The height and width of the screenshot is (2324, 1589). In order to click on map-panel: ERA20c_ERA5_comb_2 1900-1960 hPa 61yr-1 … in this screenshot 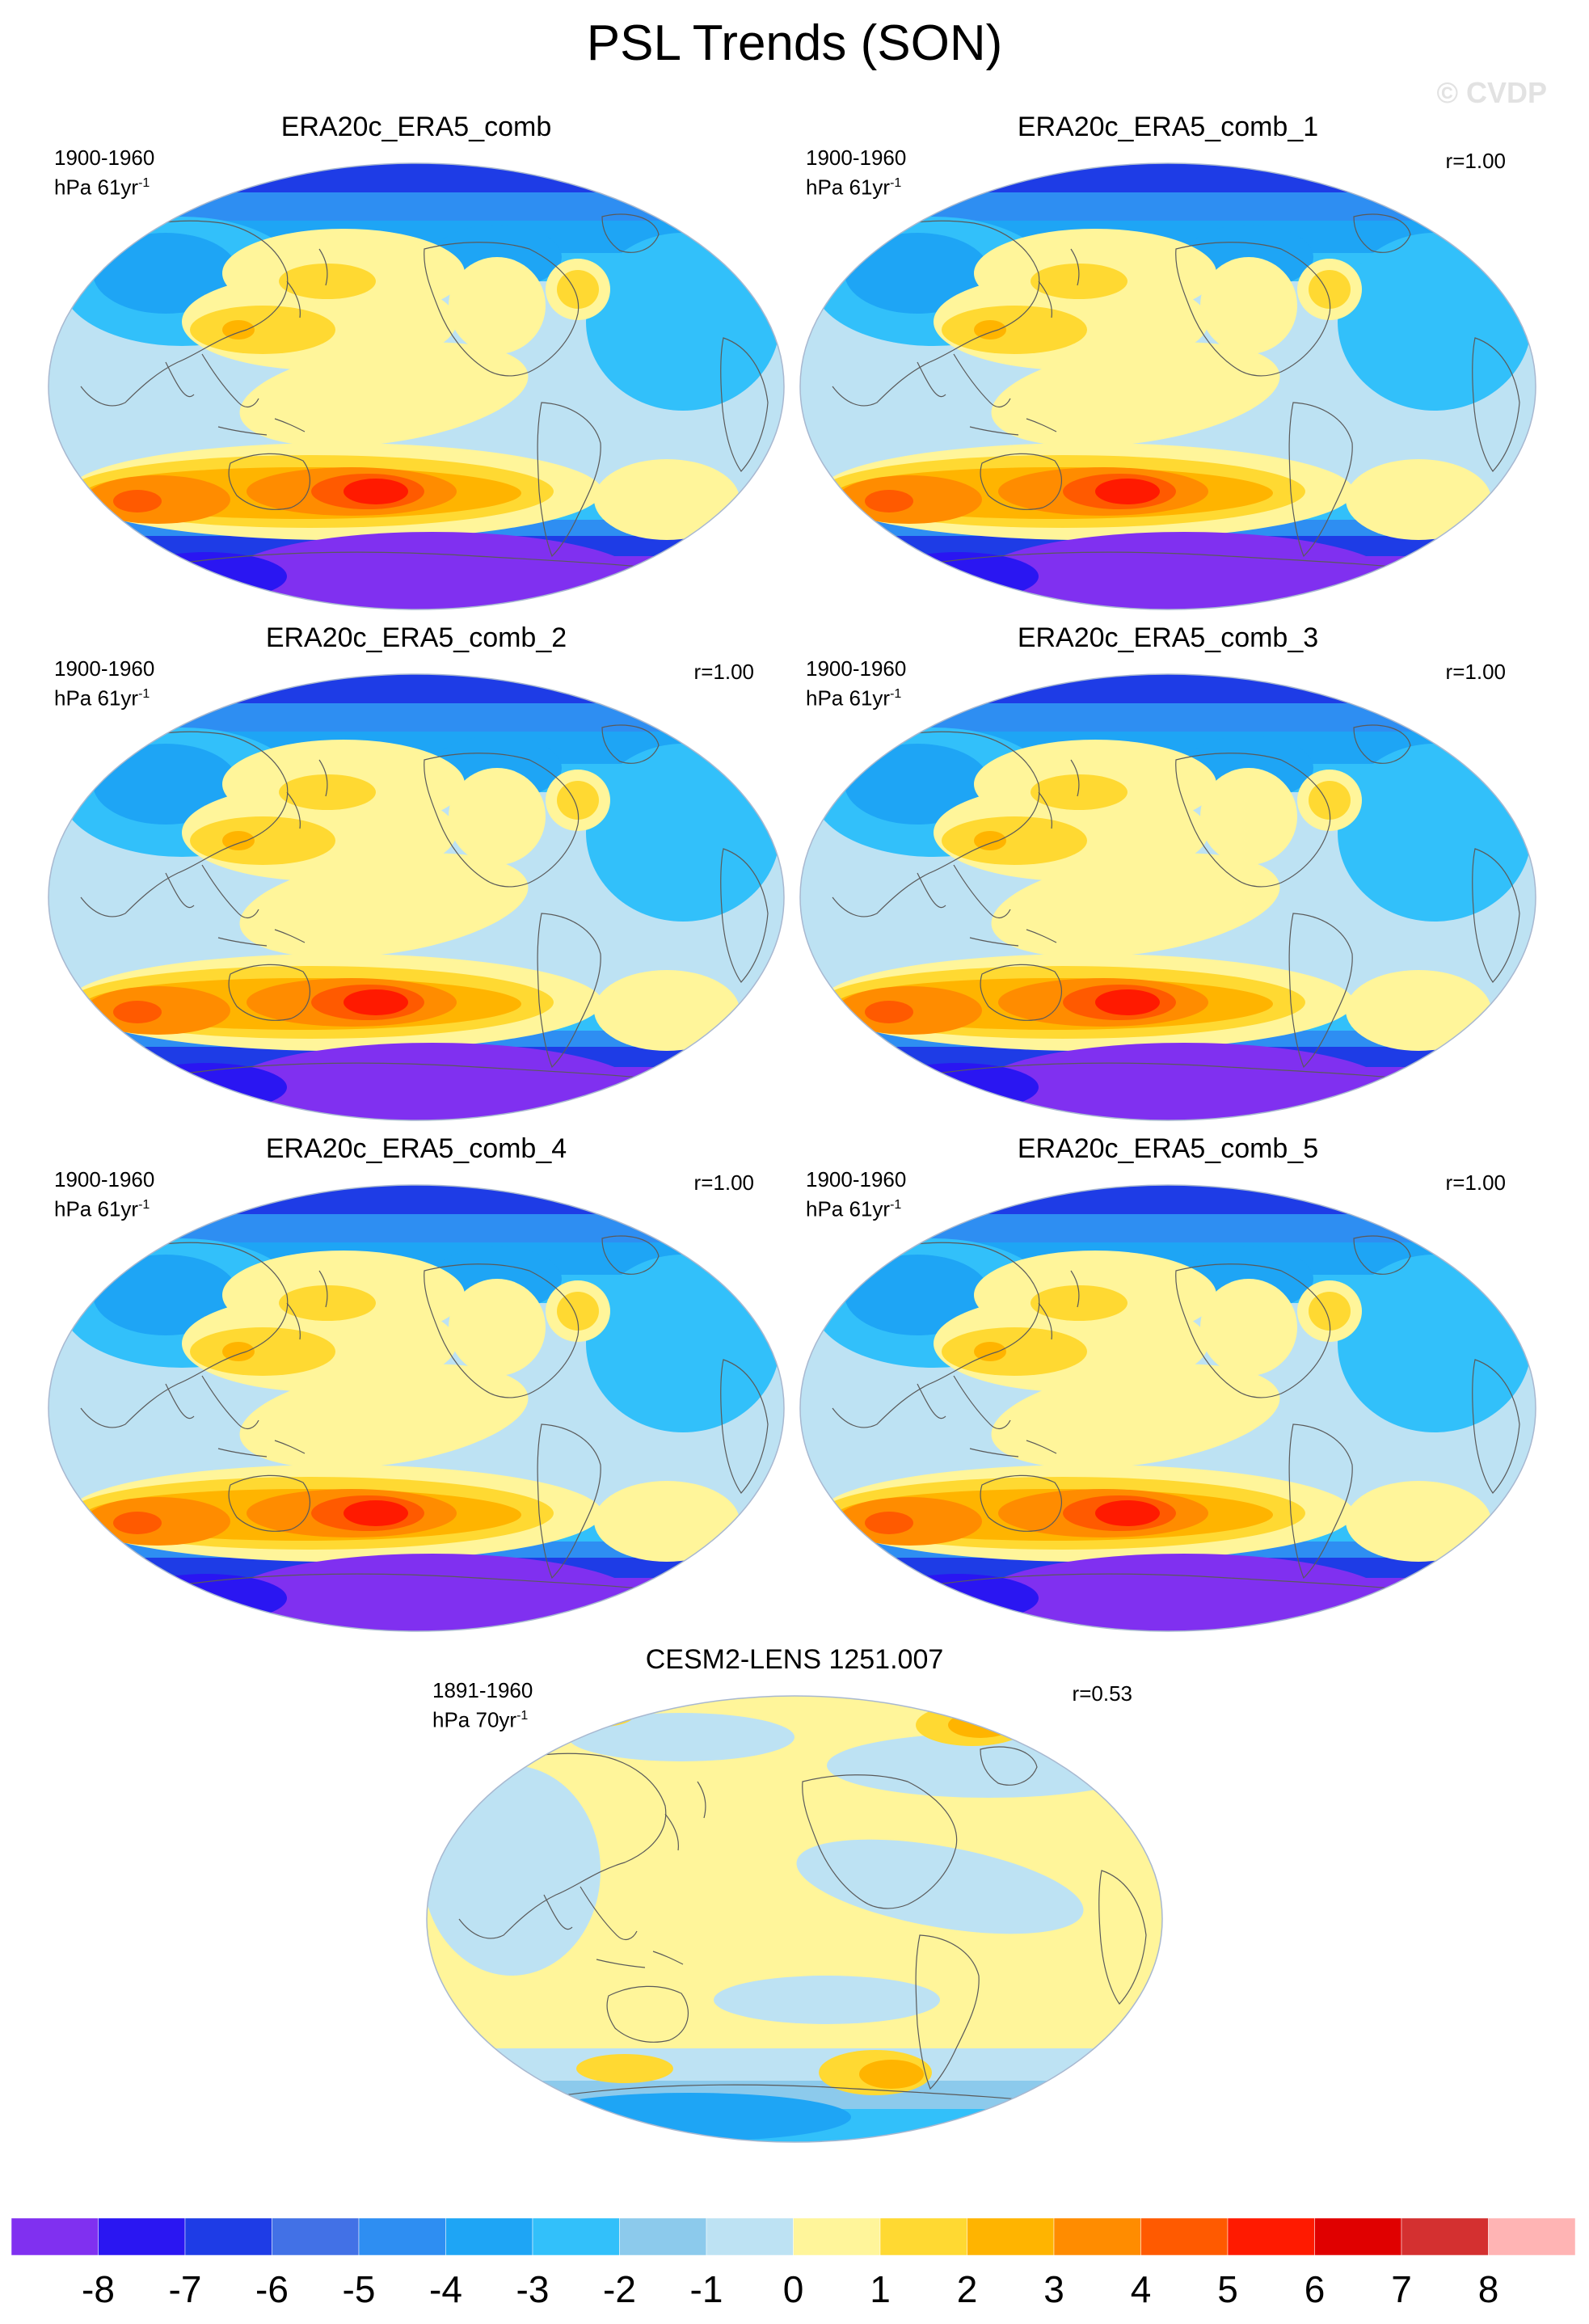, I will do `click(416, 873)`.